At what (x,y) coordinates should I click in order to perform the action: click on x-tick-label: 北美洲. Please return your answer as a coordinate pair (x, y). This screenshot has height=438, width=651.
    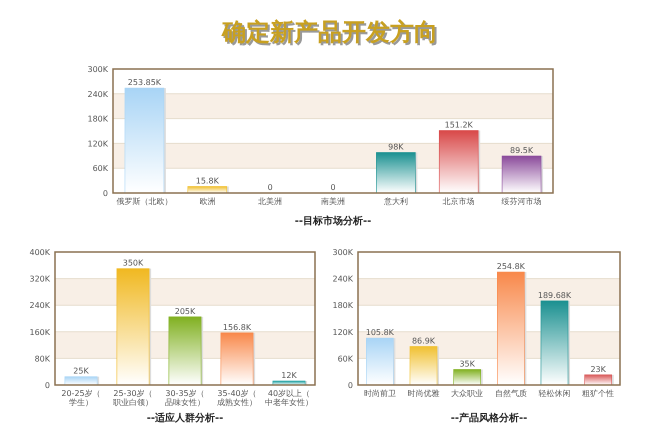
    Looking at the image, I should click on (270, 201).